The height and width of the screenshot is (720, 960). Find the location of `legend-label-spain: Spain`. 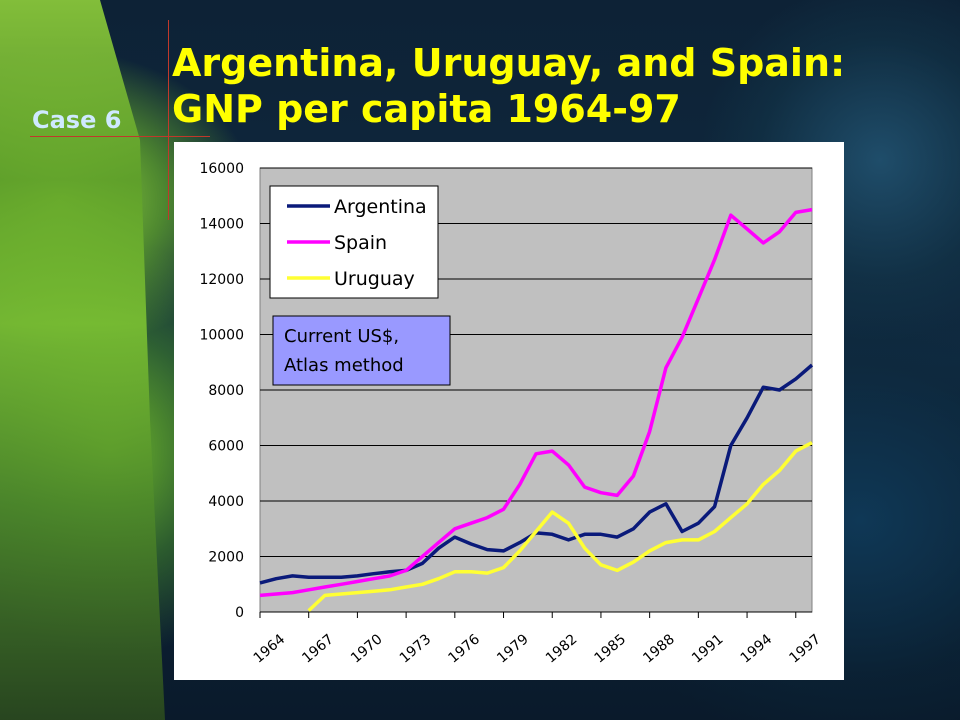

legend-label-spain: Spain is located at coordinates (360, 243).